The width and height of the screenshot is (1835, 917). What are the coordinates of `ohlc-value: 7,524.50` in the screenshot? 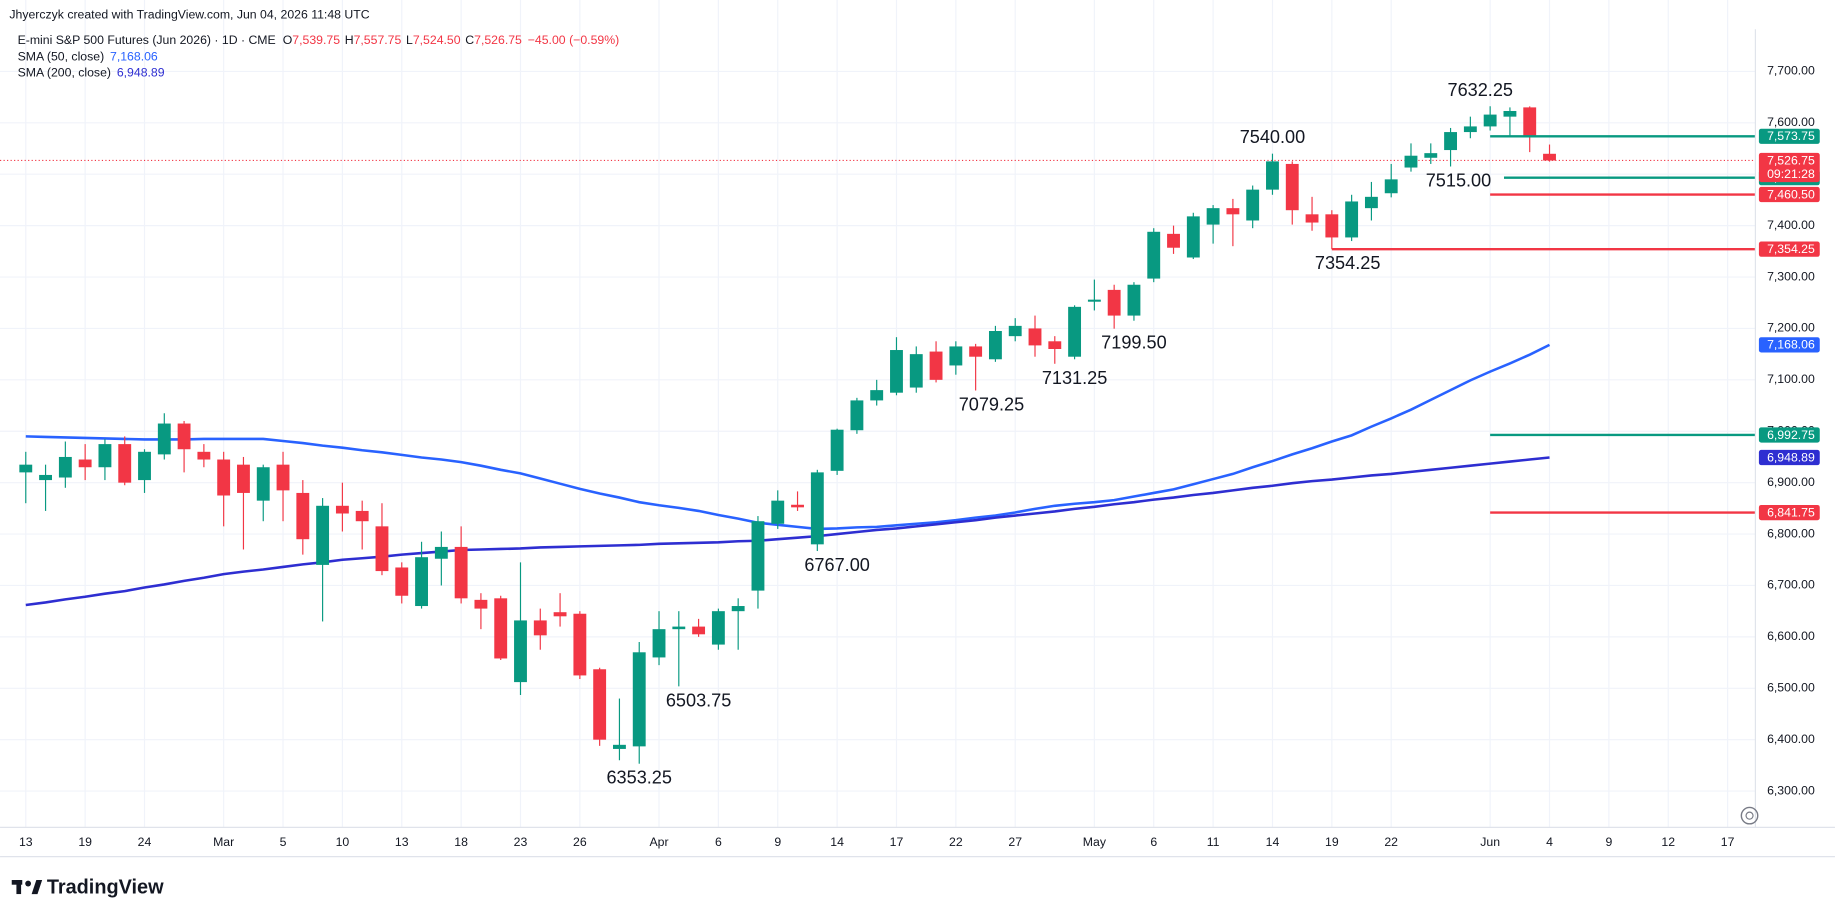 It's located at (437, 40).